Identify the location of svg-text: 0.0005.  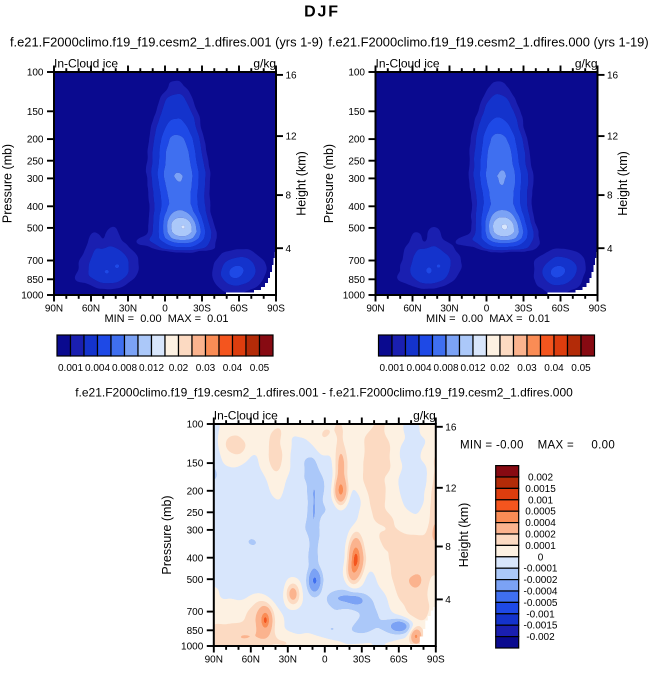
(540, 512).